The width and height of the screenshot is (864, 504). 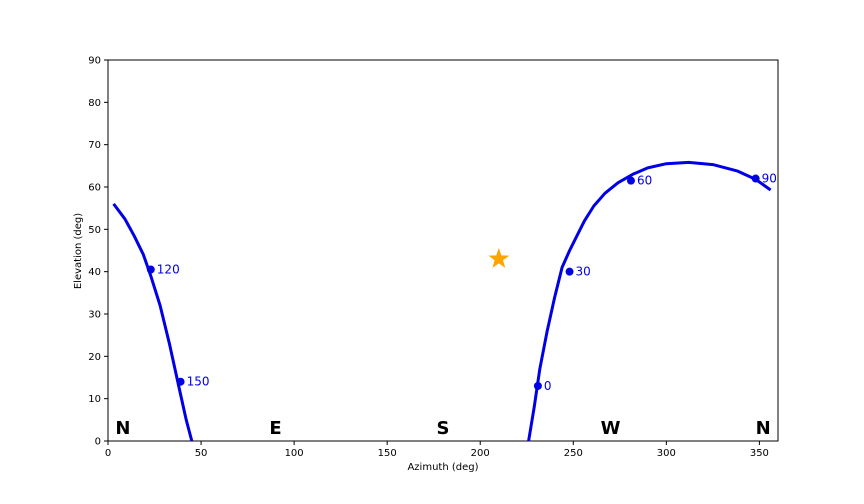 What do you see at coordinates (573, 453) in the screenshot?
I see `x-tick-label: 250` at bounding box center [573, 453].